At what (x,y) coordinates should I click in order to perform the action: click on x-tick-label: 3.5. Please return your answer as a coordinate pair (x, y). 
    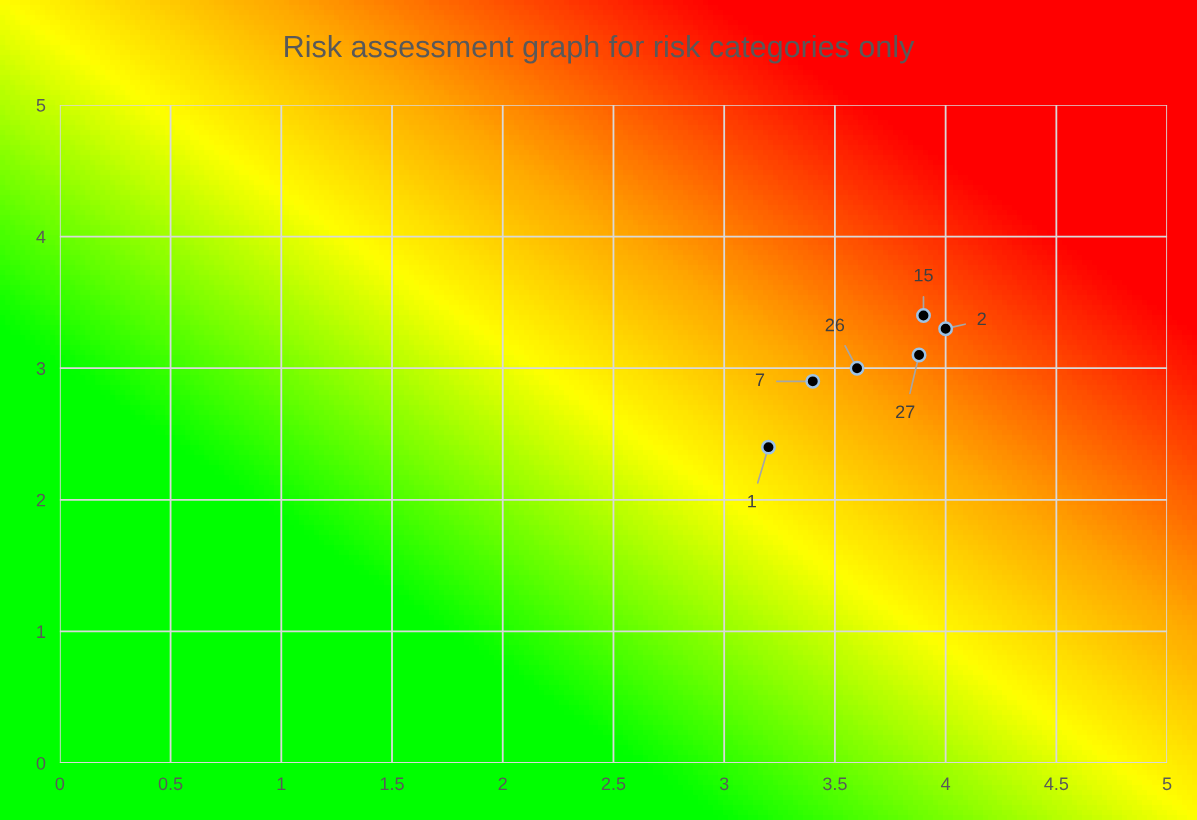
    Looking at the image, I should click on (835, 784).